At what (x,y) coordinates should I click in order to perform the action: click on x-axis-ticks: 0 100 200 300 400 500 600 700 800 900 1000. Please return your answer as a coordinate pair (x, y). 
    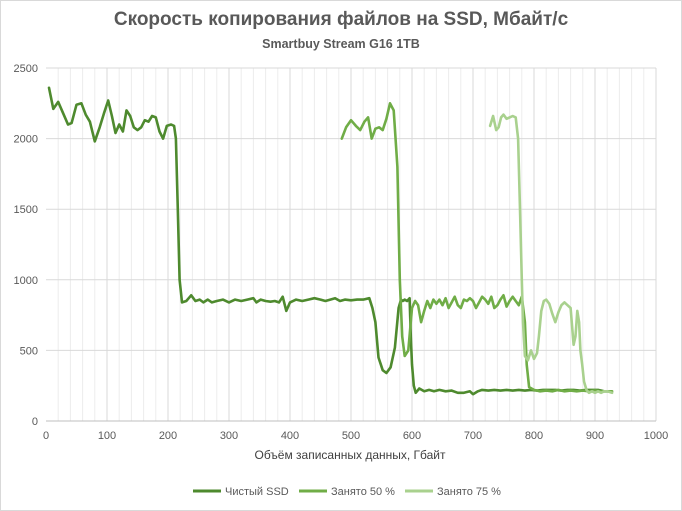
    Looking at the image, I should click on (355, 436).